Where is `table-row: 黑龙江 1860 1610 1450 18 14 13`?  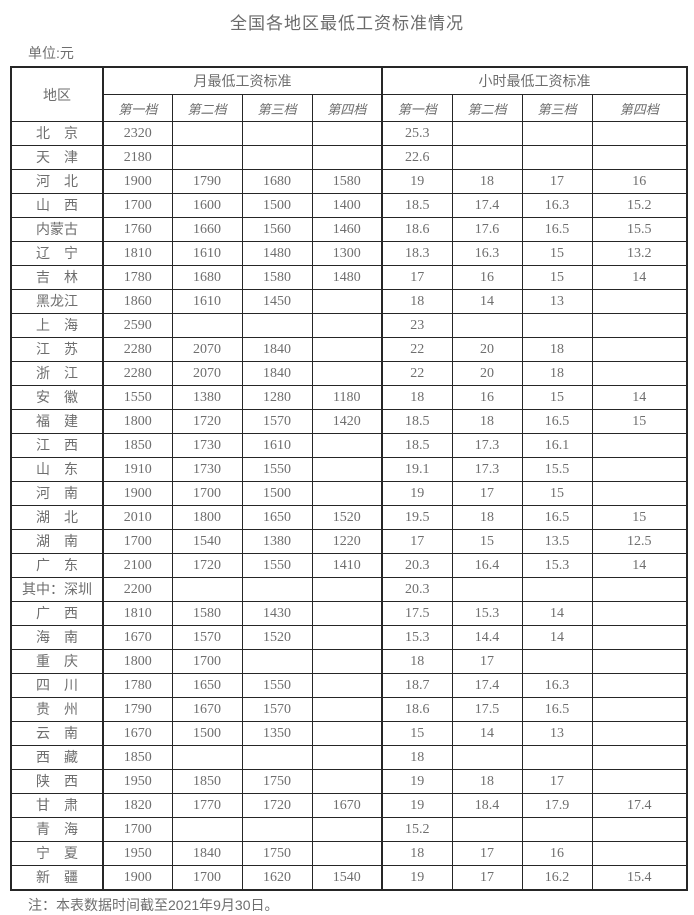
table-row: 黑龙江 1860 1610 1450 18 14 13 is located at coordinates (349, 301).